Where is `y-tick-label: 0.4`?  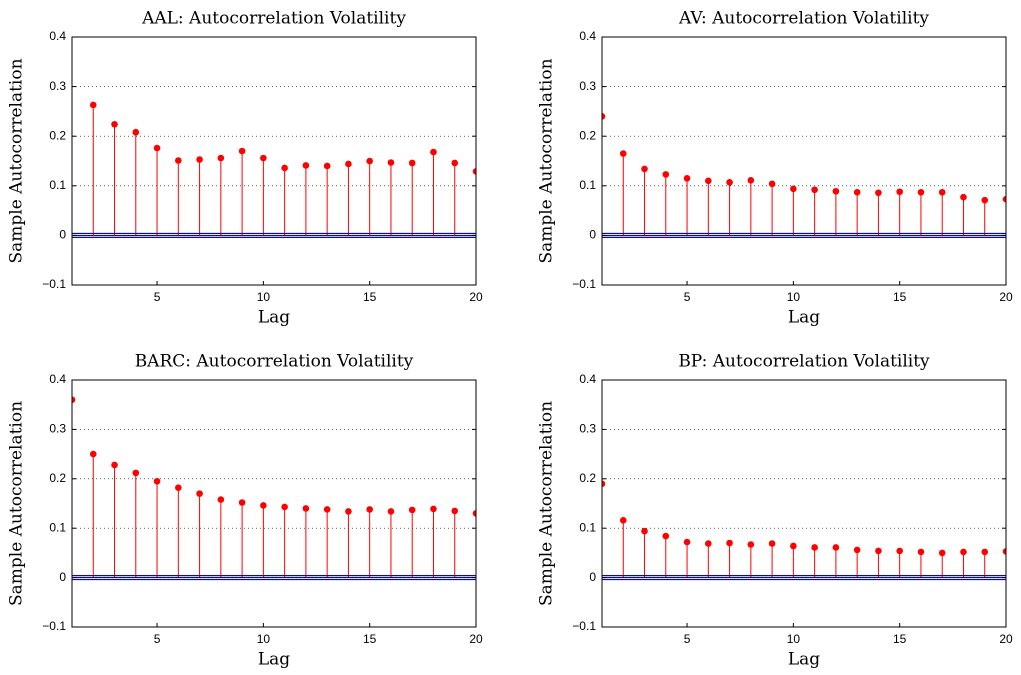
y-tick-label: 0.4 is located at coordinates (587, 36).